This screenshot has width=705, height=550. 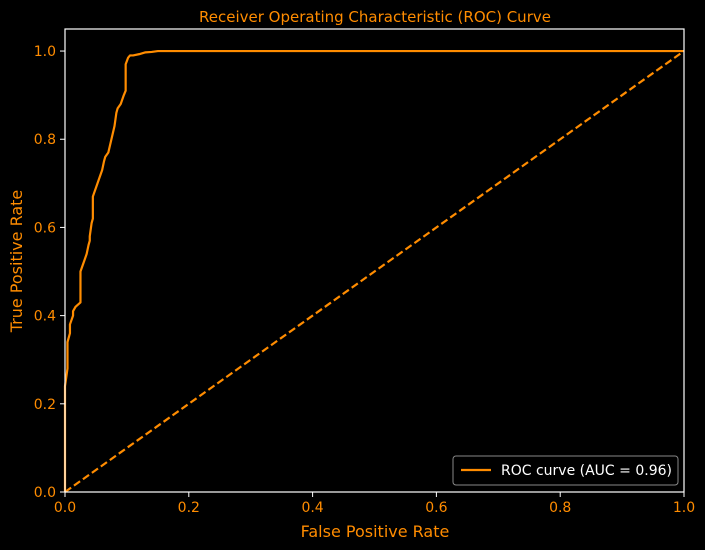 What do you see at coordinates (312, 508) in the screenshot?
I see `x-tick-label: 0.4` at bounding box center [312, 508].